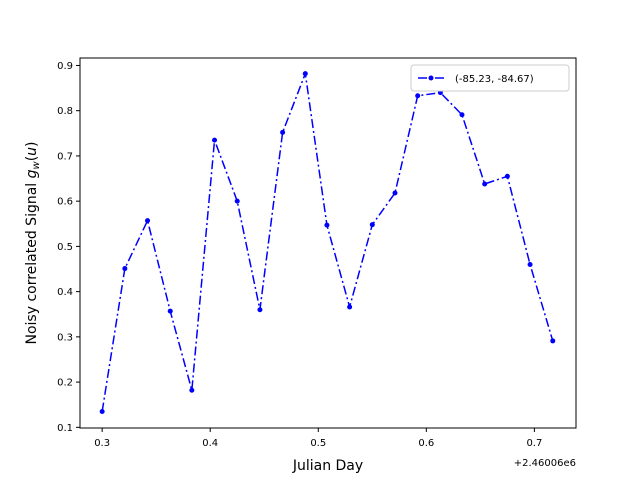  I want to click on legend-box, so click(490, 78).